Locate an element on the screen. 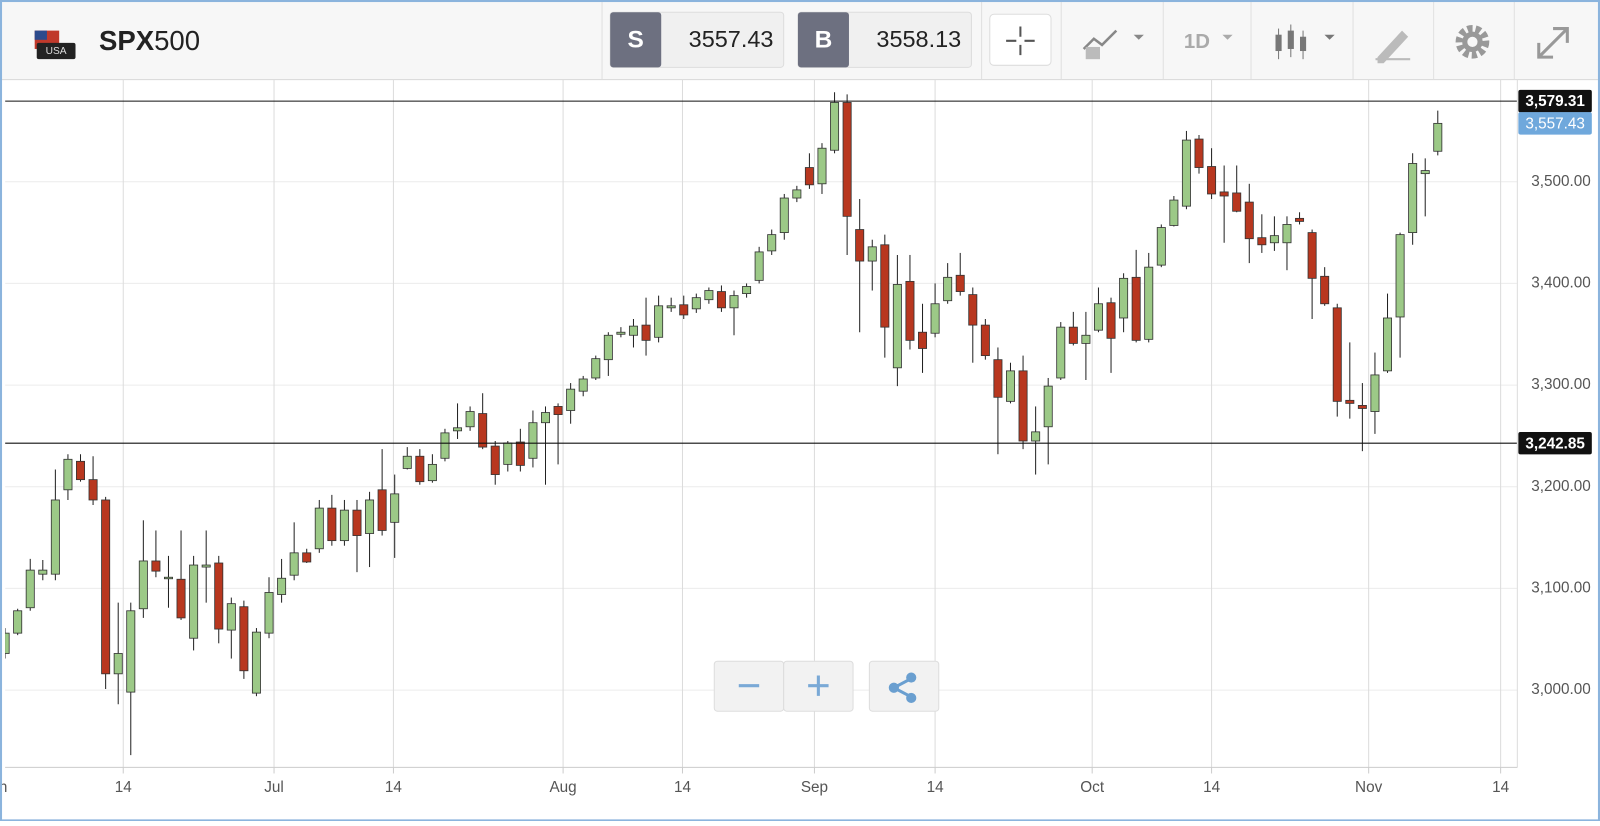 Image resolution: width=1600 pixels, height=826 pixels. price-badge is located at coordinates (1555, 101).